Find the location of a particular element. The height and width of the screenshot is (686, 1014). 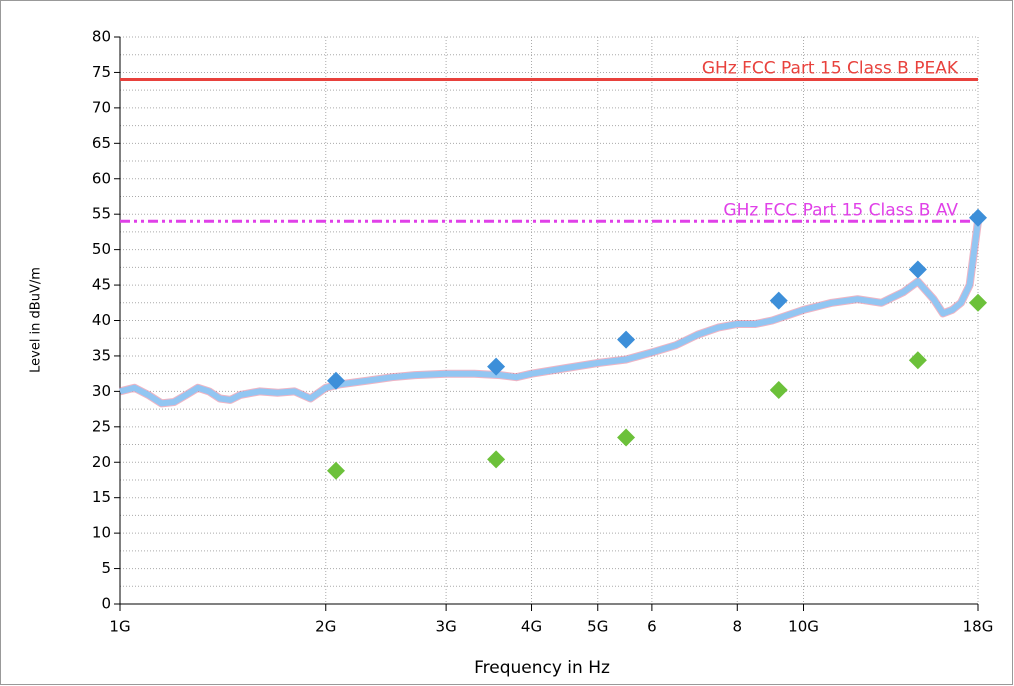

y-tick-label: 65 is located at coordinates (101, 143).